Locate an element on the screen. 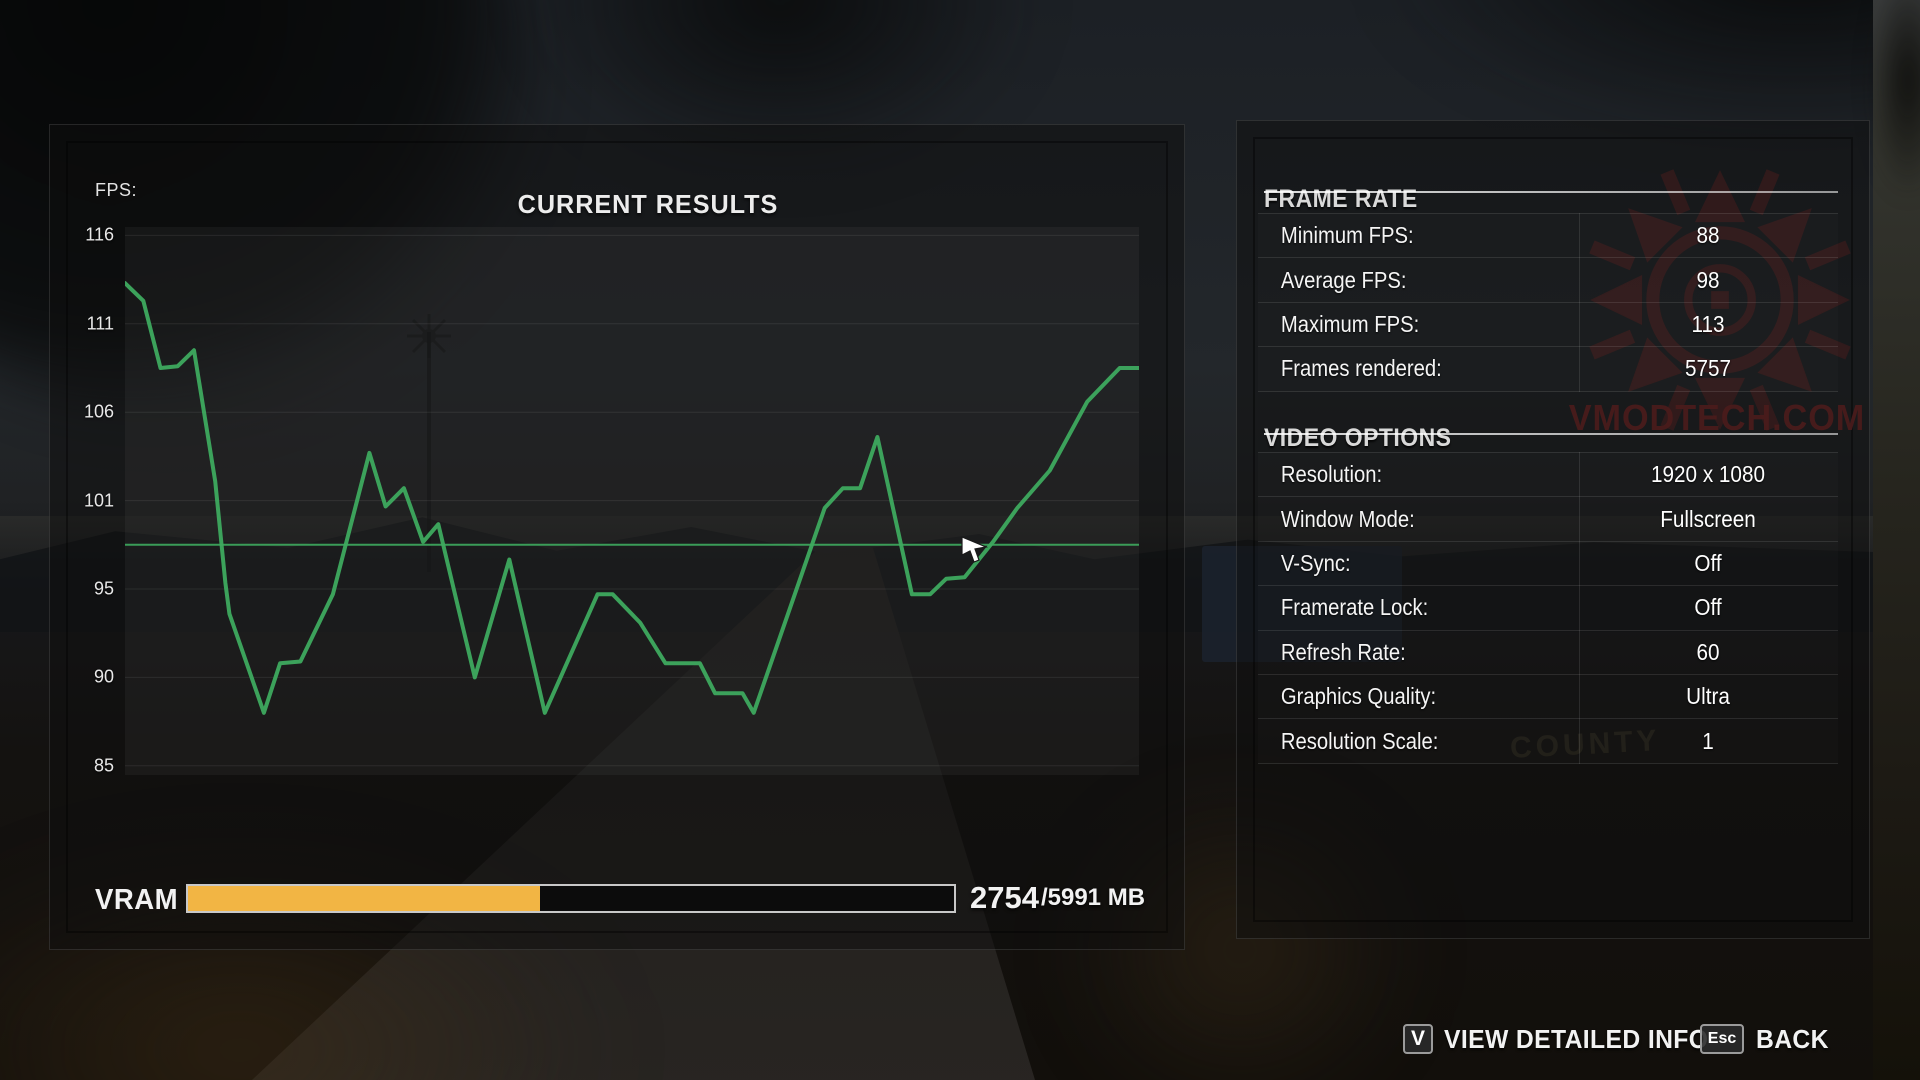 This screenshot has height=1080, width=1920. row-value: 5757 is located at coordinates (1708, 368).